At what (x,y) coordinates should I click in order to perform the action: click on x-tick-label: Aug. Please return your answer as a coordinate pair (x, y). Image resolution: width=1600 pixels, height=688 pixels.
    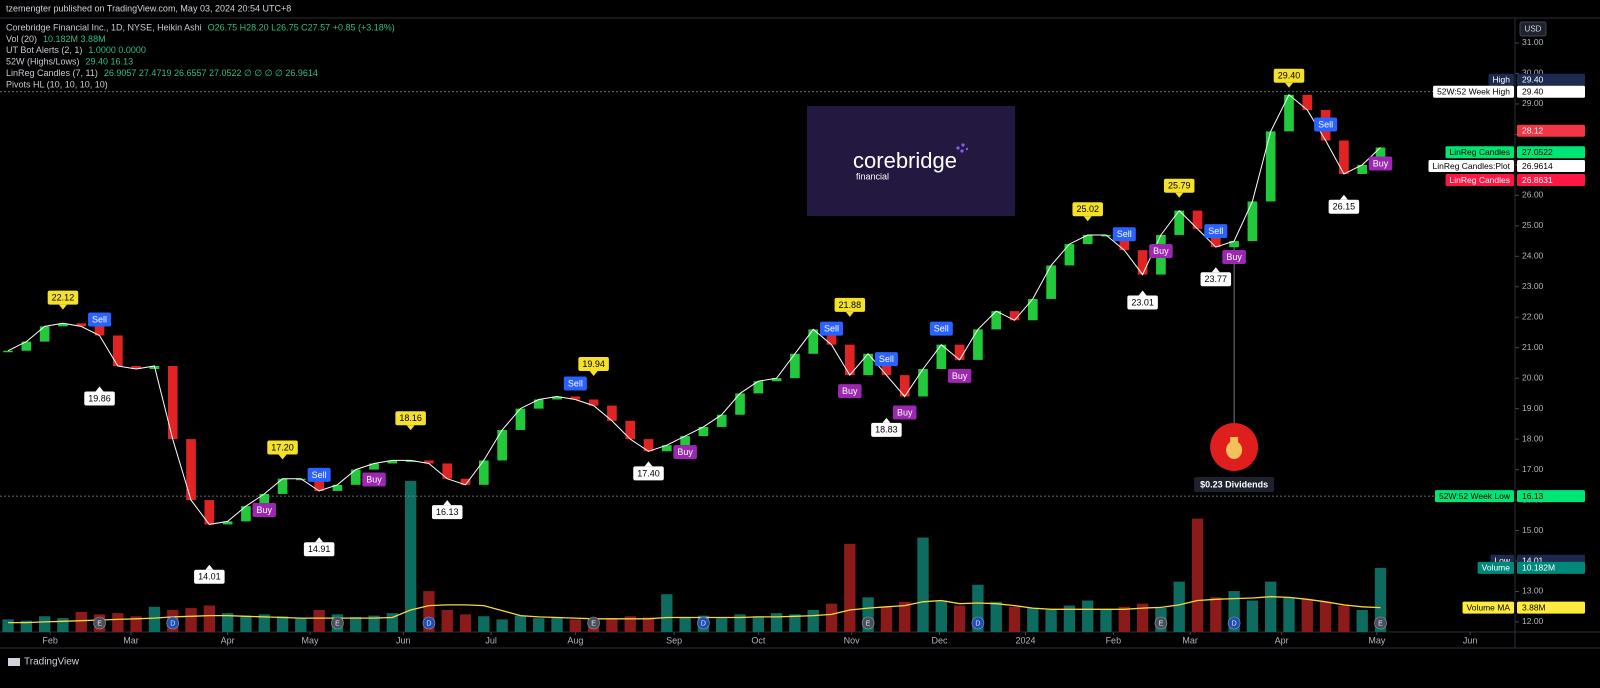
    Looking at the image, I should click on (575, 640).